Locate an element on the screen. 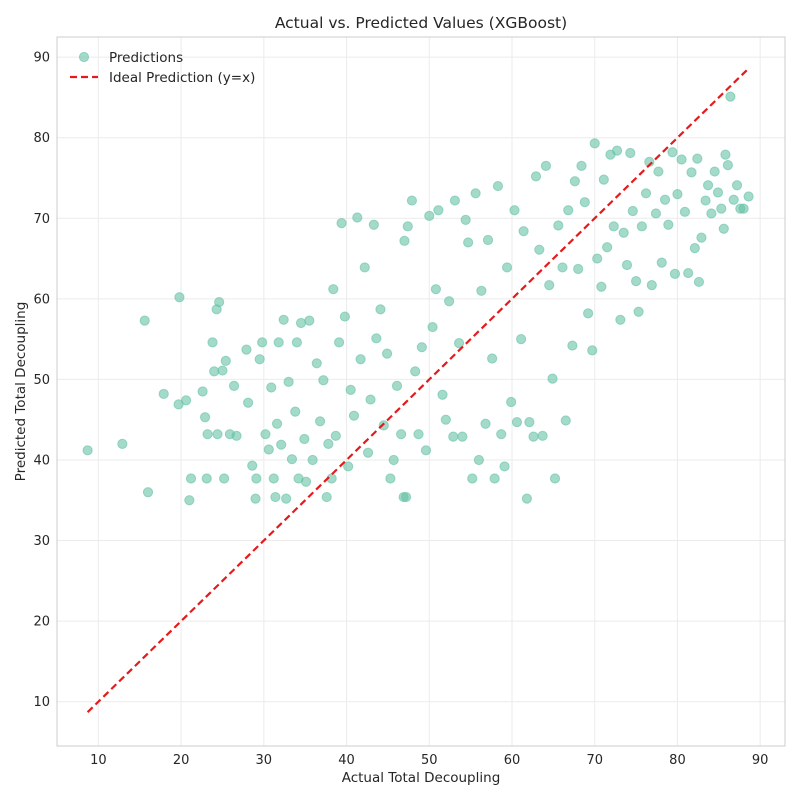  x-tick-label: 50 is located at coordinates (429, 760).